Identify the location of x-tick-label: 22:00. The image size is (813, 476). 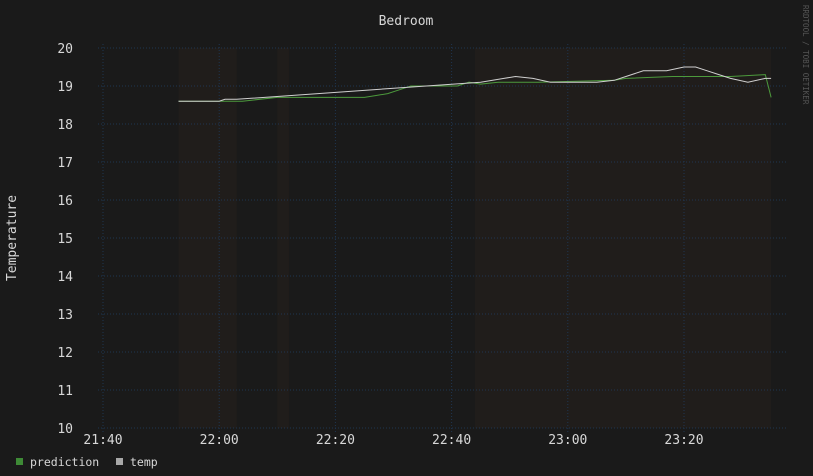
(219, 440).